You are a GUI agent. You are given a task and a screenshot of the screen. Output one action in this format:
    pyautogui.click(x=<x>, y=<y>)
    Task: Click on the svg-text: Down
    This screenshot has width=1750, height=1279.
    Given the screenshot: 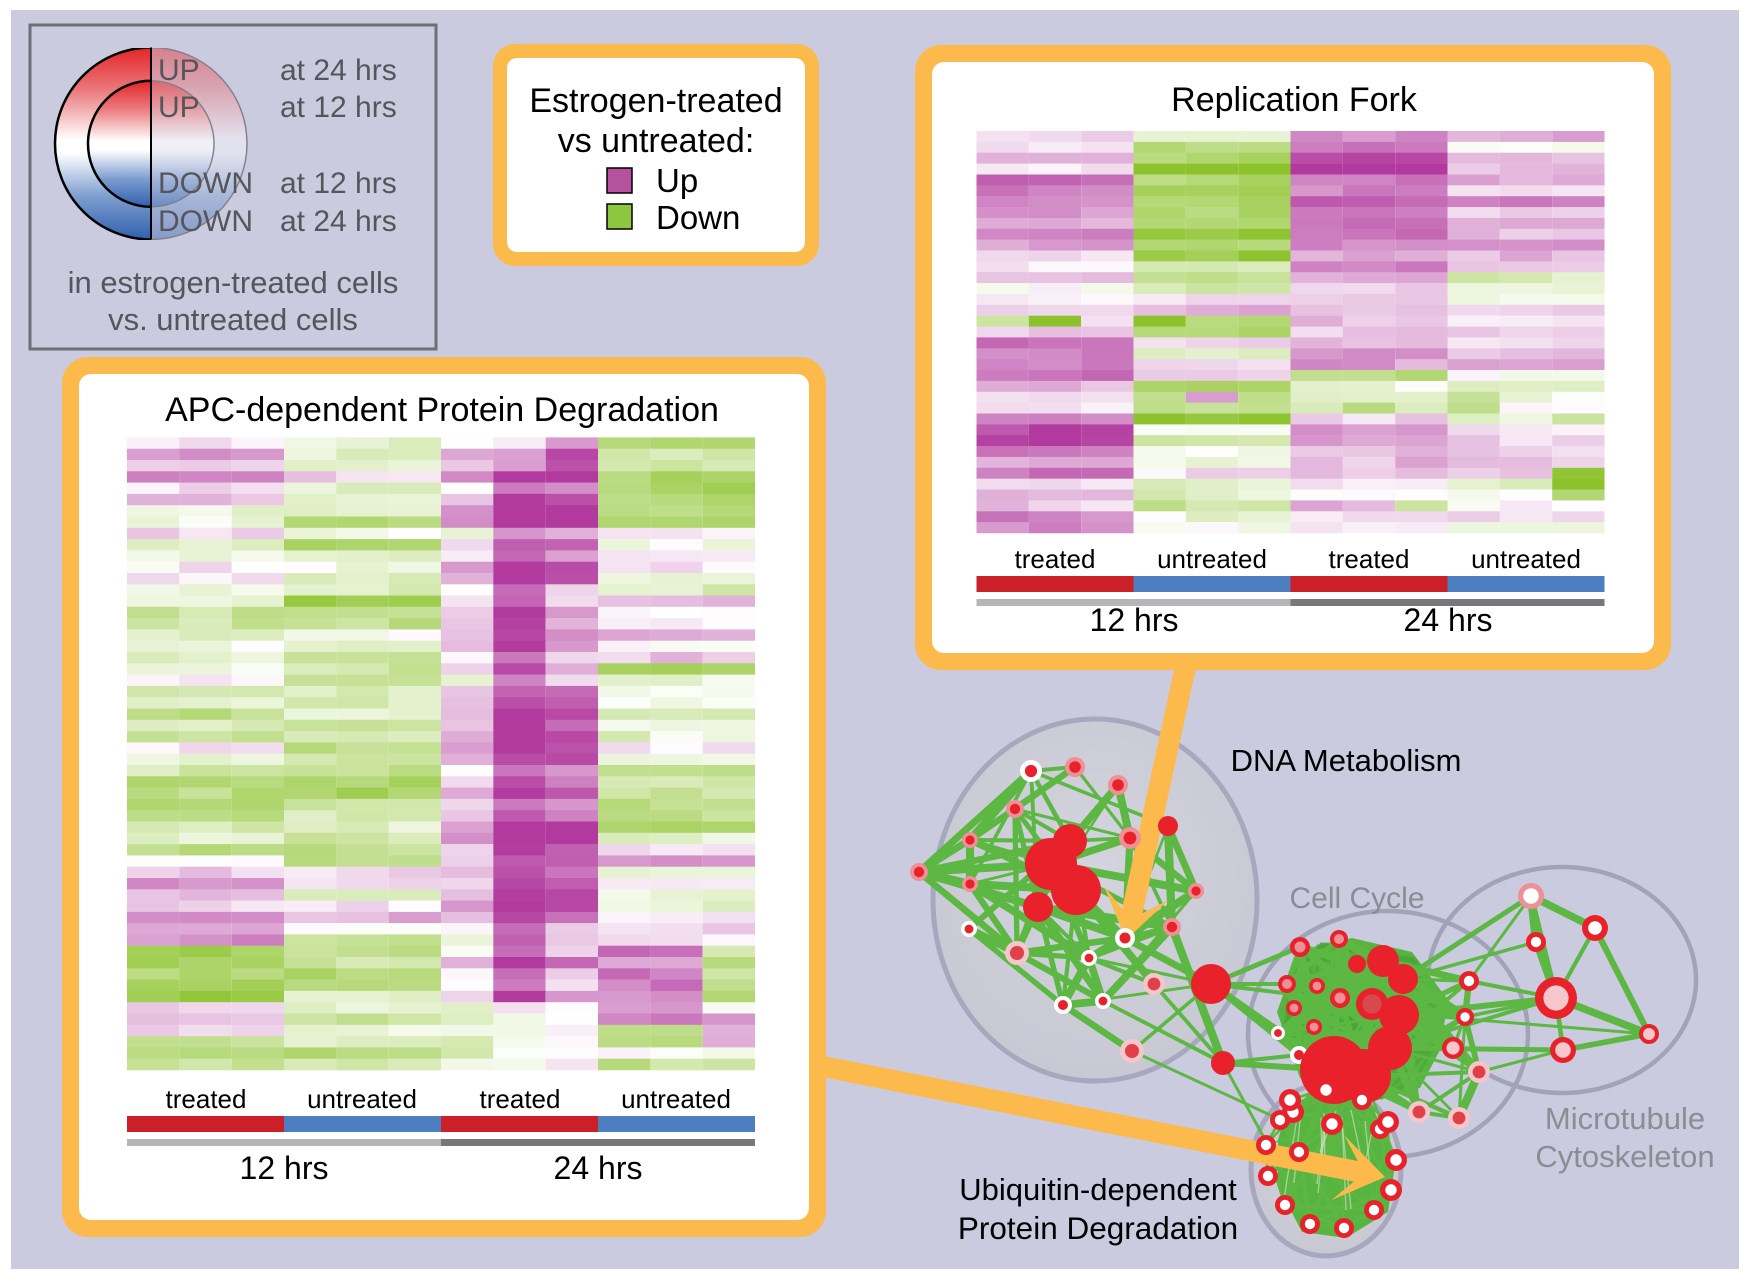 What is the action you would take?
    pyautogui.click(x=698, y=217)
    